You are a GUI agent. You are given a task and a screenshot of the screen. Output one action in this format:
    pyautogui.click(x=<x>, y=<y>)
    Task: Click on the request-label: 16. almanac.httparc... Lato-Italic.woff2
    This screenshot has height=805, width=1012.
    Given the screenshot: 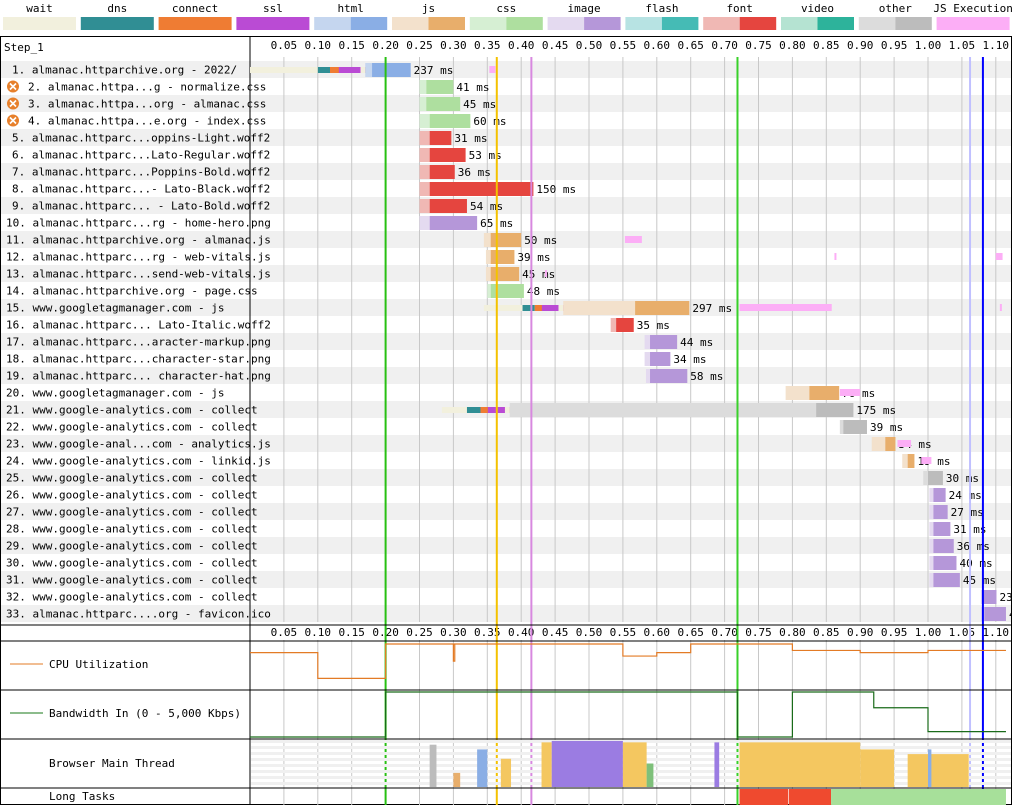 What is the action you would take?
    pyautogui.click(x=138, y=325)
    